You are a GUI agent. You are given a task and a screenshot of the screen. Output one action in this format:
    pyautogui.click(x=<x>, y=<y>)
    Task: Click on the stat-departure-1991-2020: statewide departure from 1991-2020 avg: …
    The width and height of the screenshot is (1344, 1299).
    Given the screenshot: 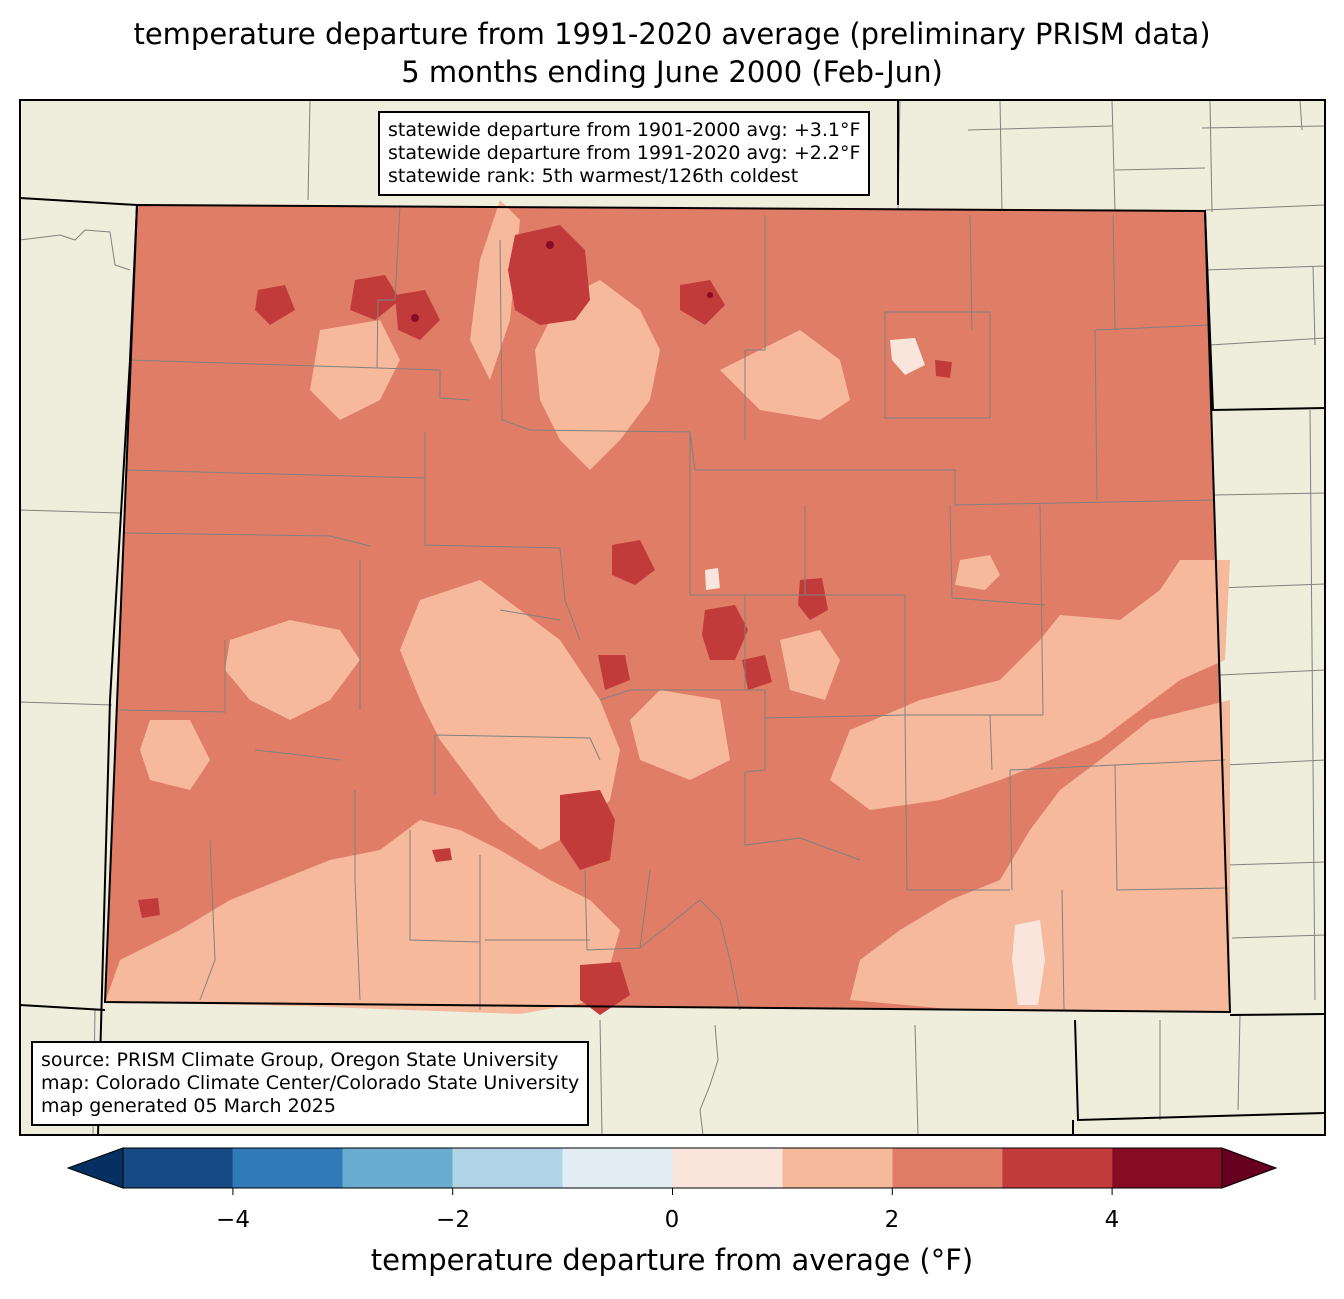 What is the action you would take?
    pyautogui.click(x=624, y=153)
    